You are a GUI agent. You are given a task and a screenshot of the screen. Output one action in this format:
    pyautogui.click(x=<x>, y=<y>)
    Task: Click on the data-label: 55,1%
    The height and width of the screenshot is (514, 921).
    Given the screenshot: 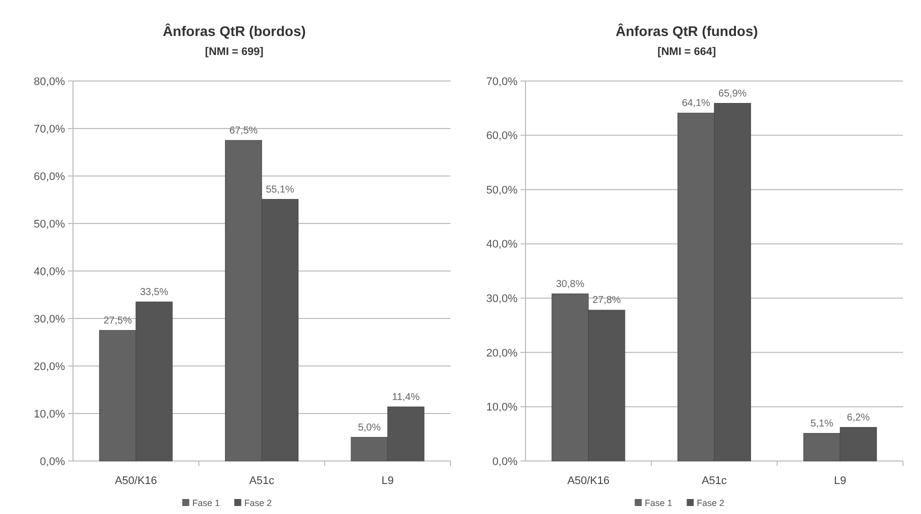 What is the action you would take?
    pyautogui.click(x=280, y=190)
    